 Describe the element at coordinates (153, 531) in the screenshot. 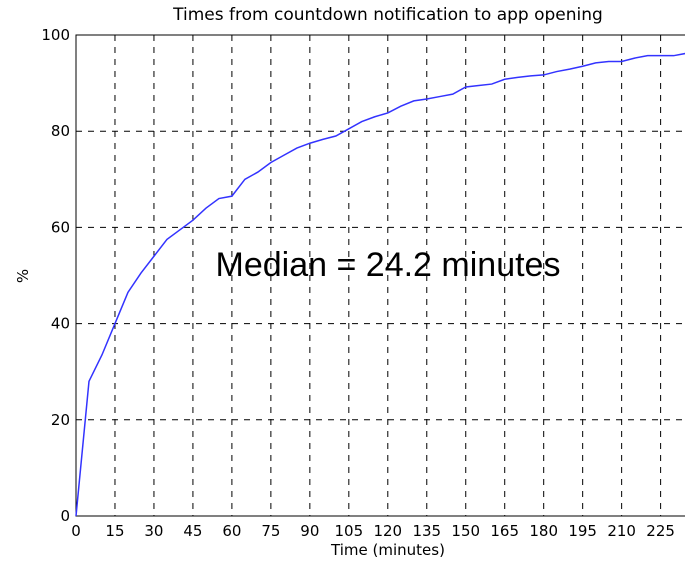

I see `x-tick-label: 30` at that location.